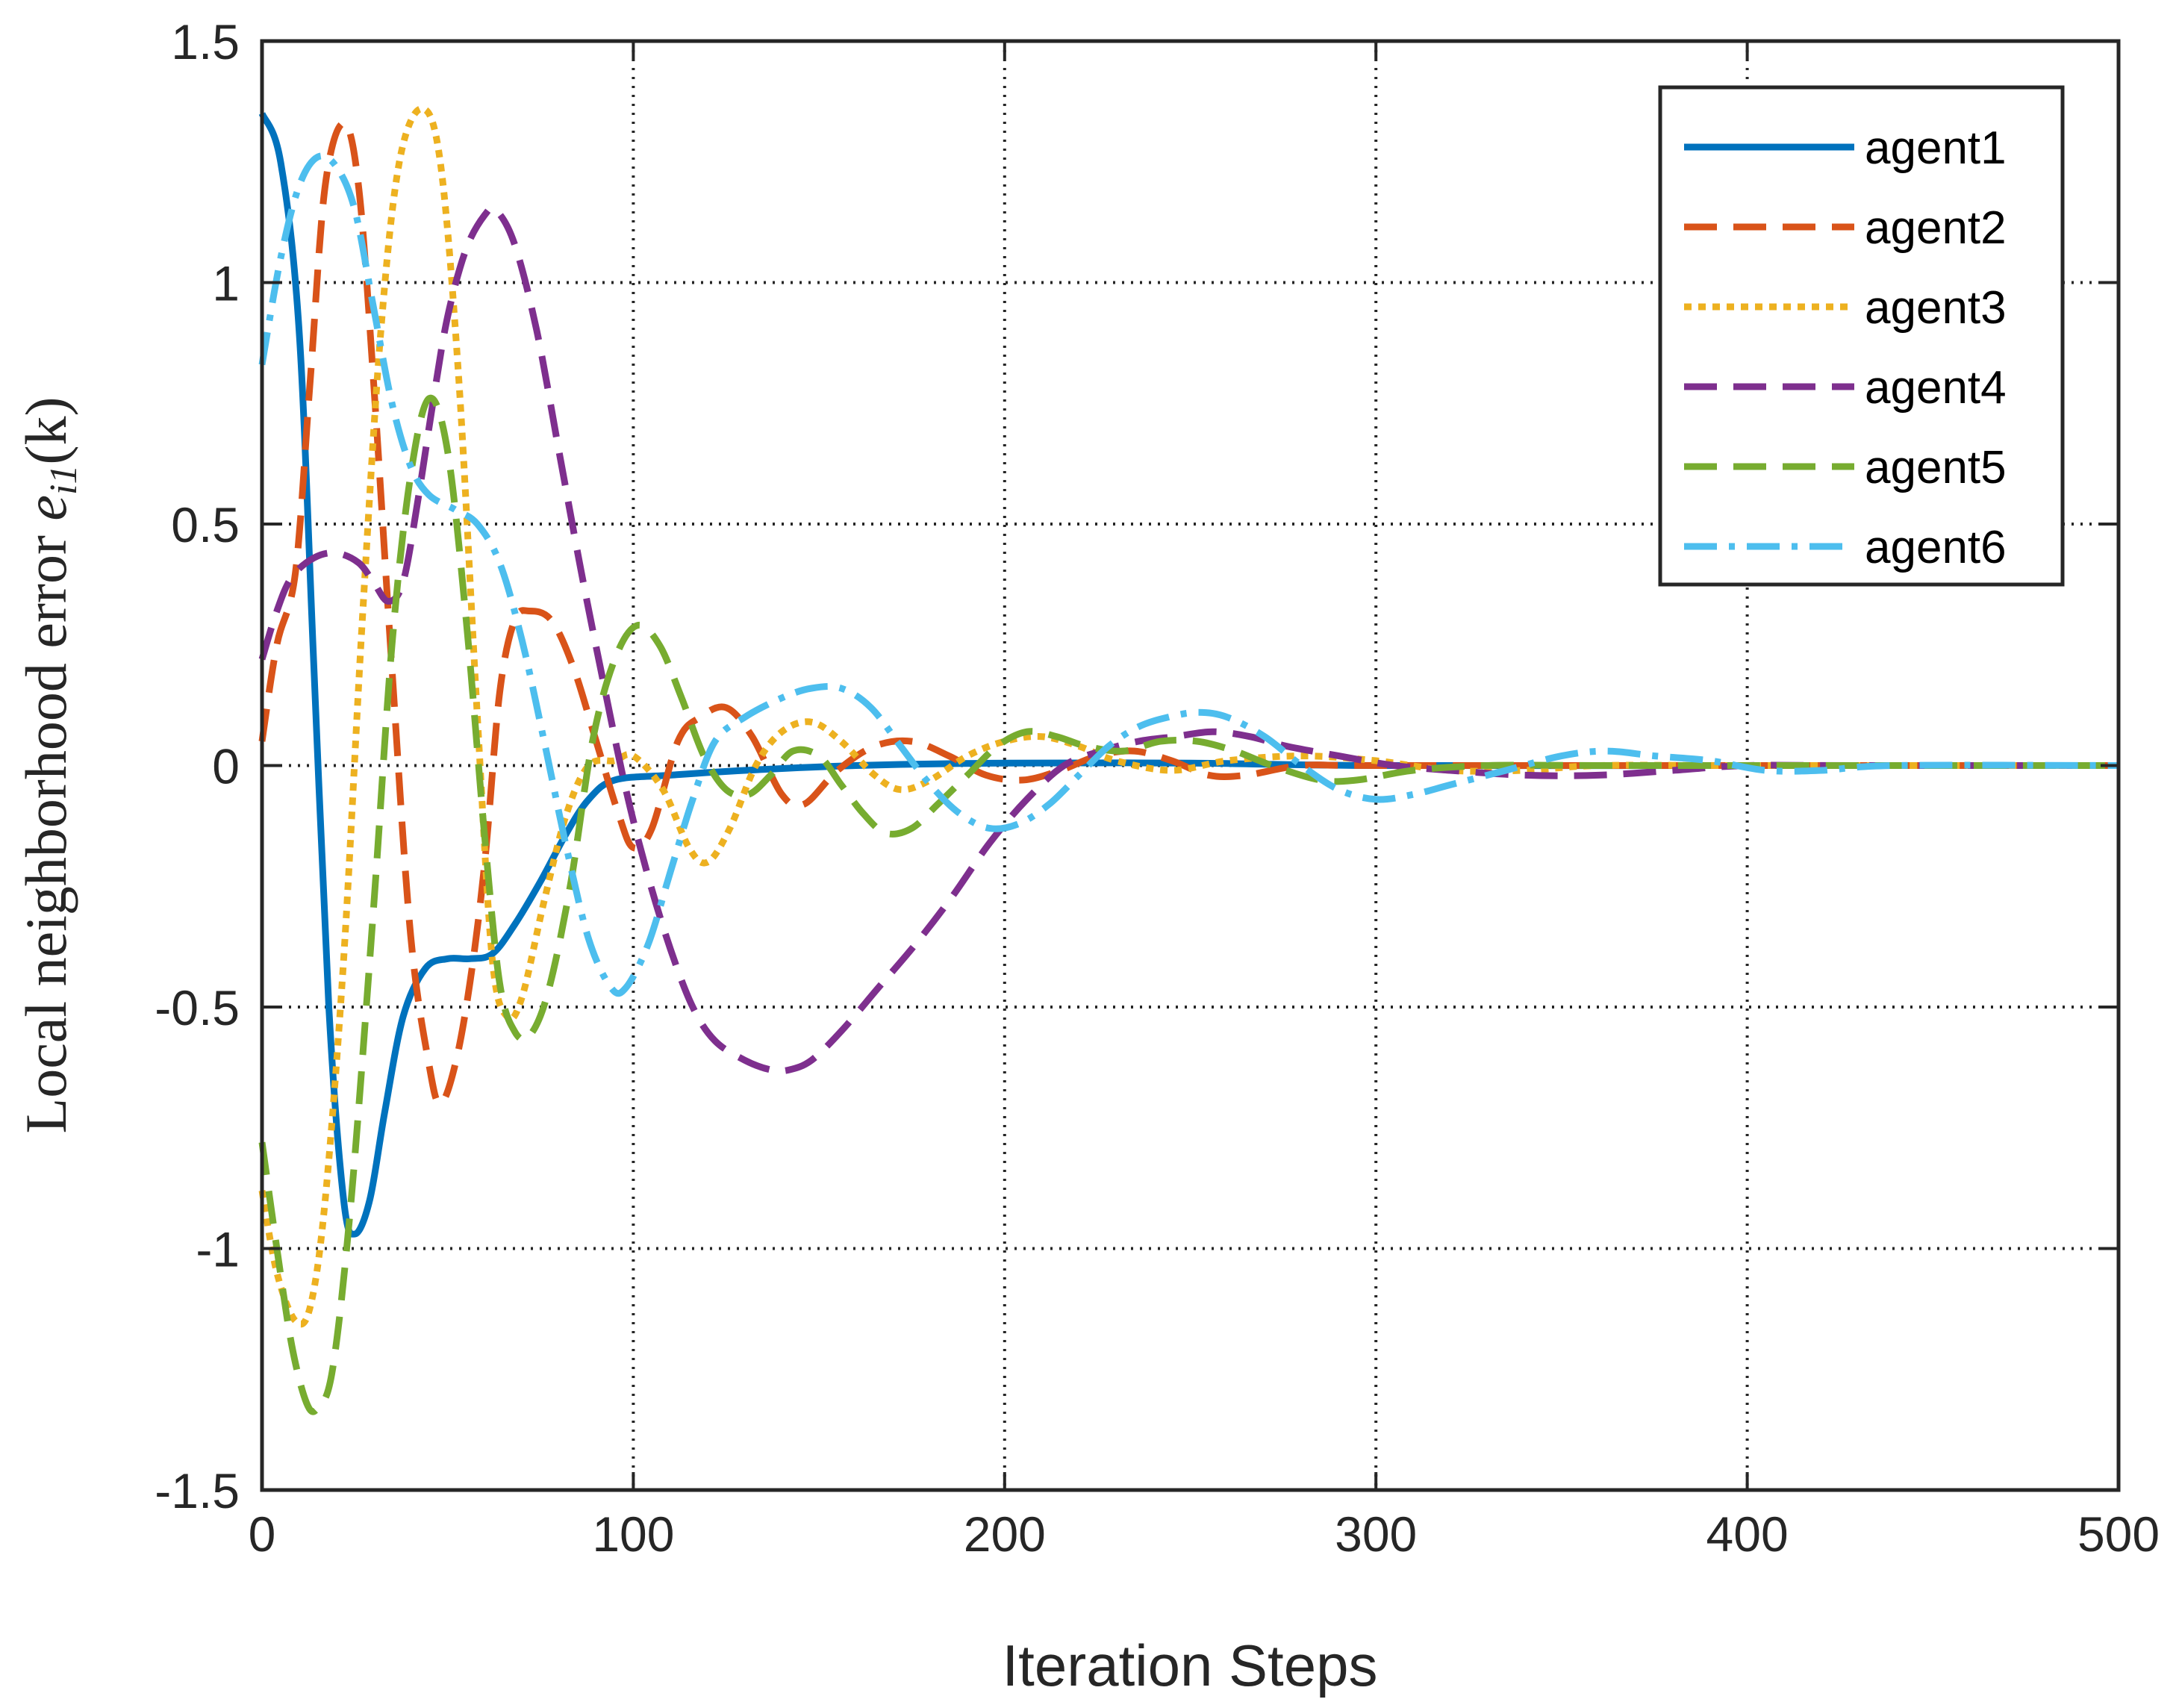 Image resolution: width=2179 pixels, height=1708 pixels. What do you see at coordinates (1936, 467) in the screenshot?
I see `legend-label-agent5: agent5` at bounding box center [1936, 467].